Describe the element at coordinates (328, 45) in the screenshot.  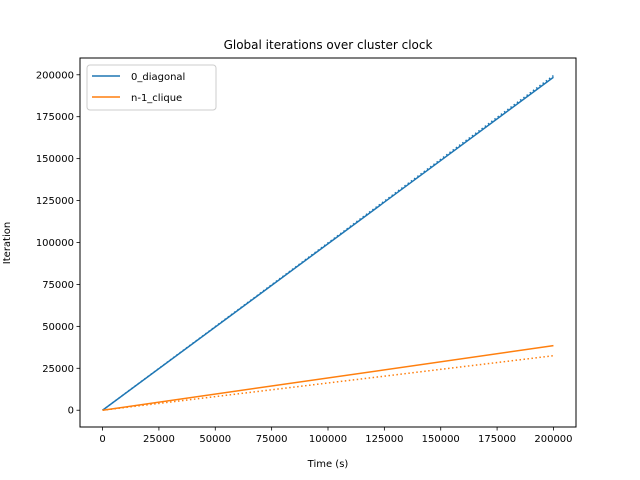
I see `chart-title: Global iterations over cluster clock` at that location.